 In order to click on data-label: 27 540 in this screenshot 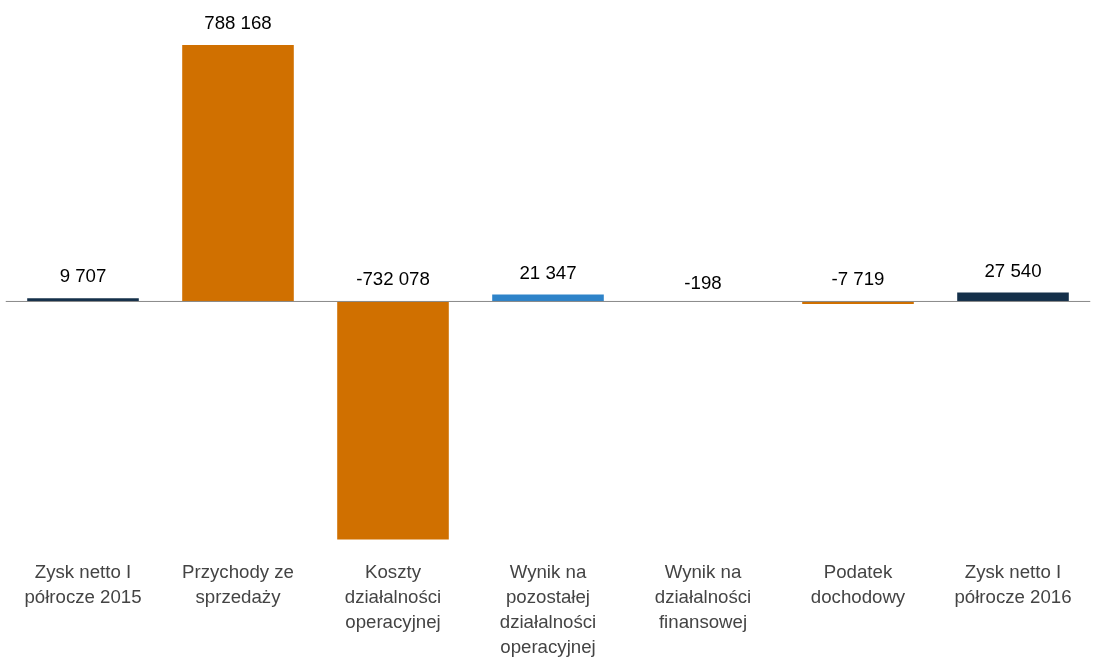, I will do `click(1013, 270)`.